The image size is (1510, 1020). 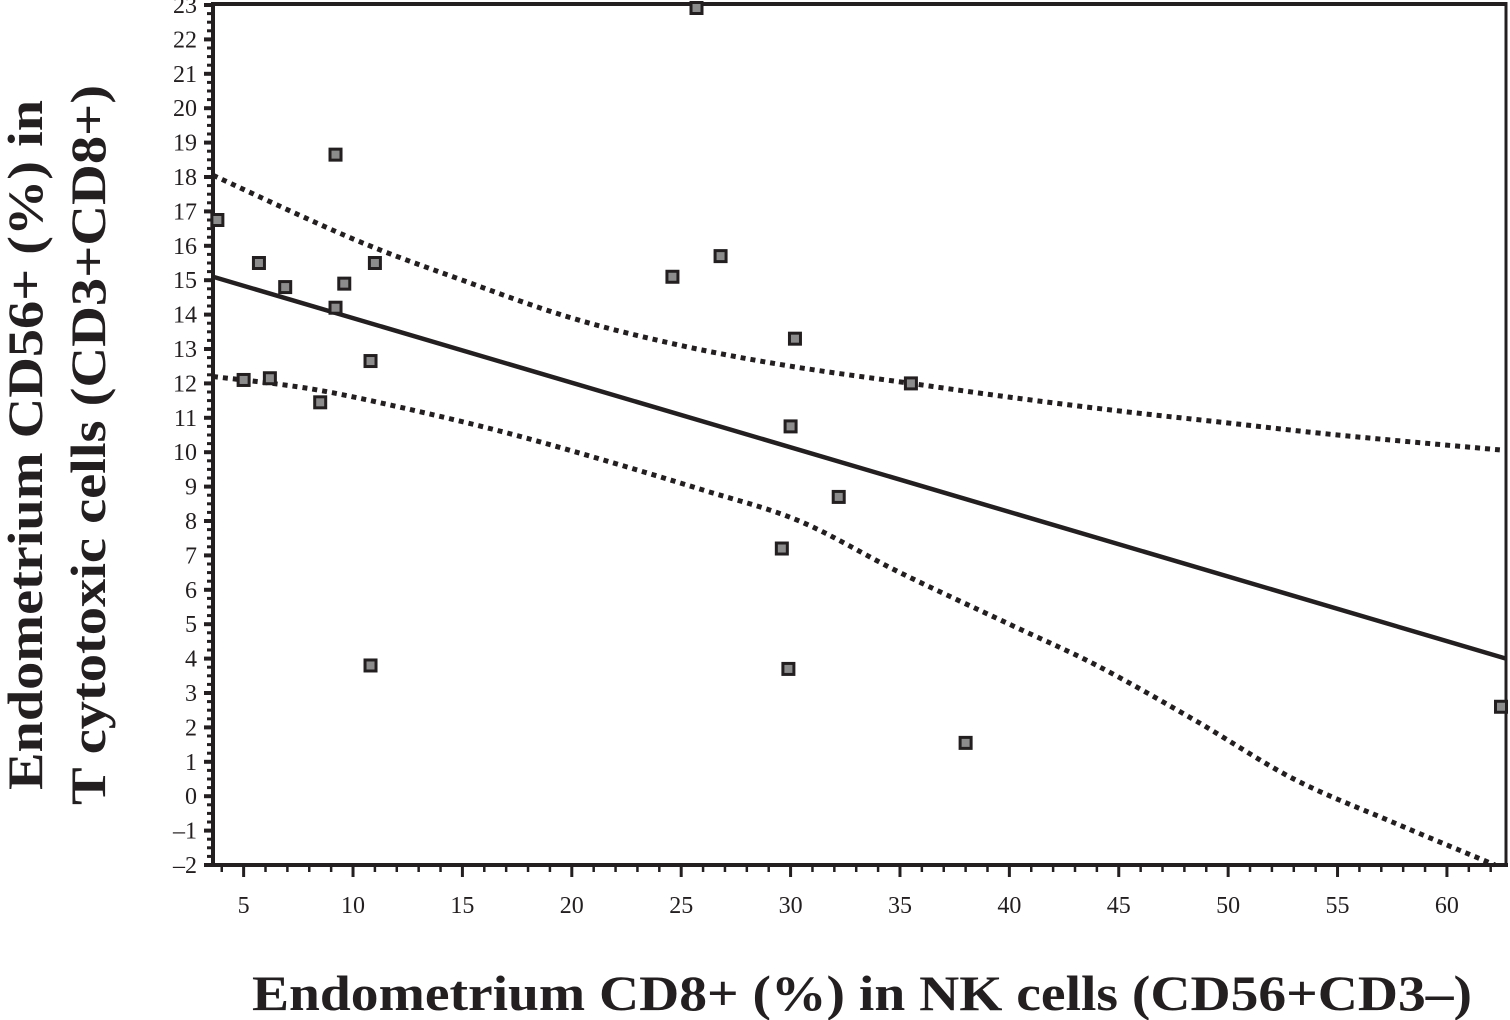 What do you see at coordinates (191, 522) in the screenshot?
I see `y-tick-label: 8` at bounding box center [191, 522].